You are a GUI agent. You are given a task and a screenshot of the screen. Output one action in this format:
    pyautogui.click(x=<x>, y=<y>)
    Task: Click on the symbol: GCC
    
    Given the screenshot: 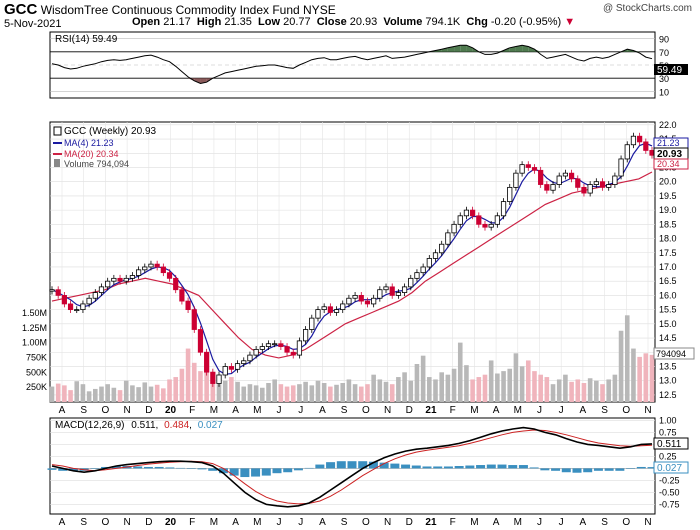 What is the action you would take?
    pyautogui.click(x=21, y=9)
    